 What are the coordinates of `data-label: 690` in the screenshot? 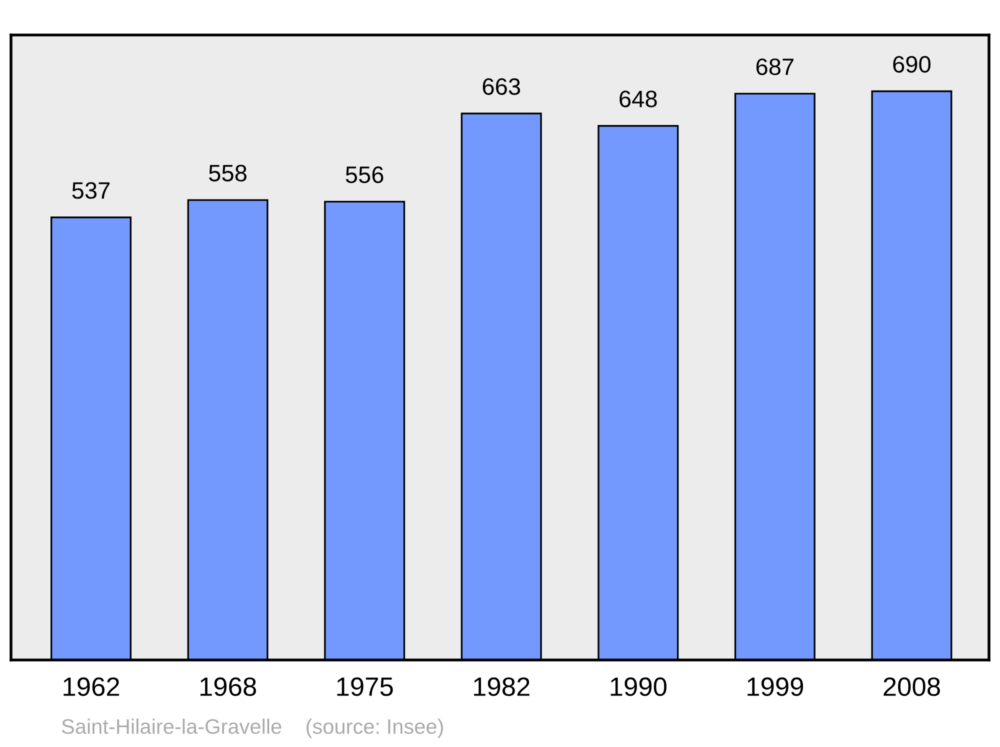 It's located at (911, 64).